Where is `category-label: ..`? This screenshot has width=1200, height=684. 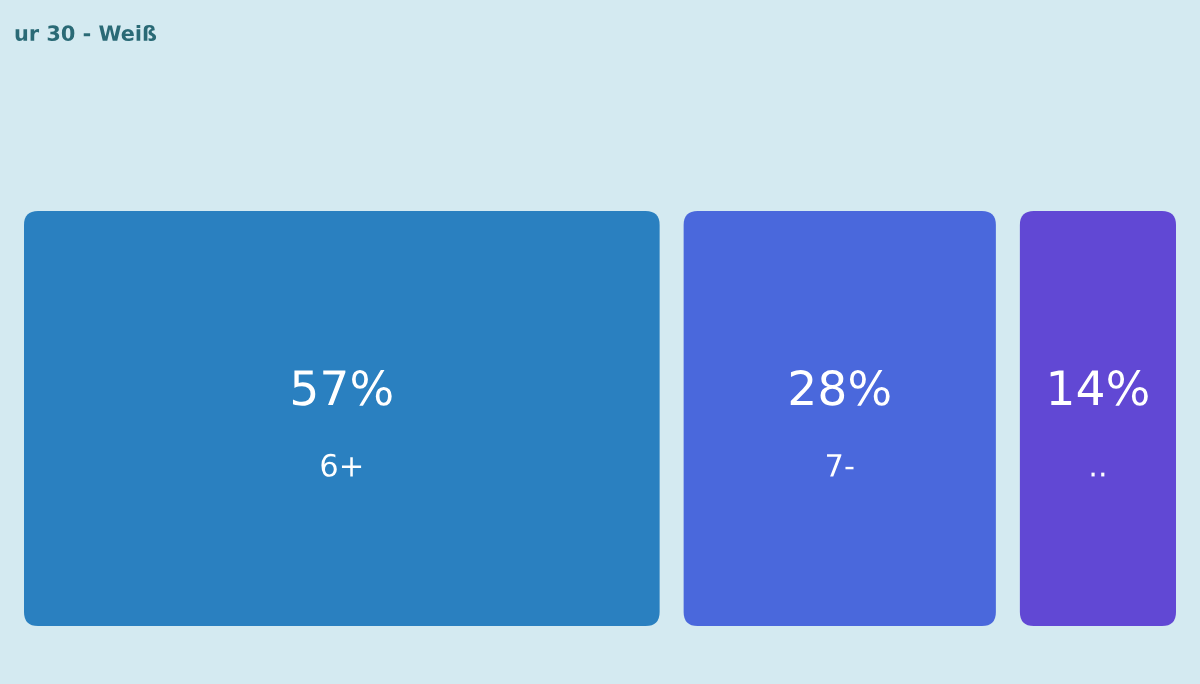 category-label: .. is located at coordinates (1098, 474).